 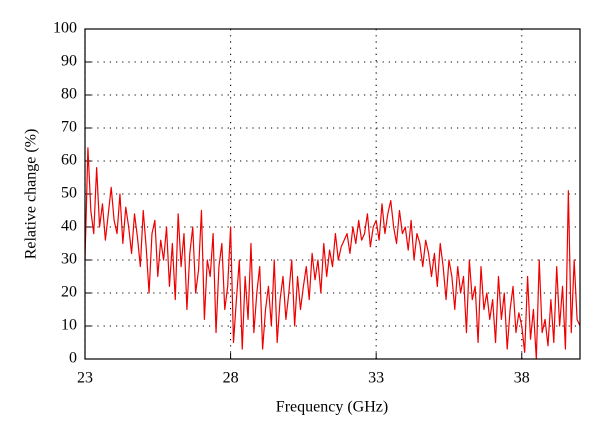 What do you see at coordinates (73, 358) in the screenshot?
I see `y-tick-label: 0` at bounding box center [73, 358].